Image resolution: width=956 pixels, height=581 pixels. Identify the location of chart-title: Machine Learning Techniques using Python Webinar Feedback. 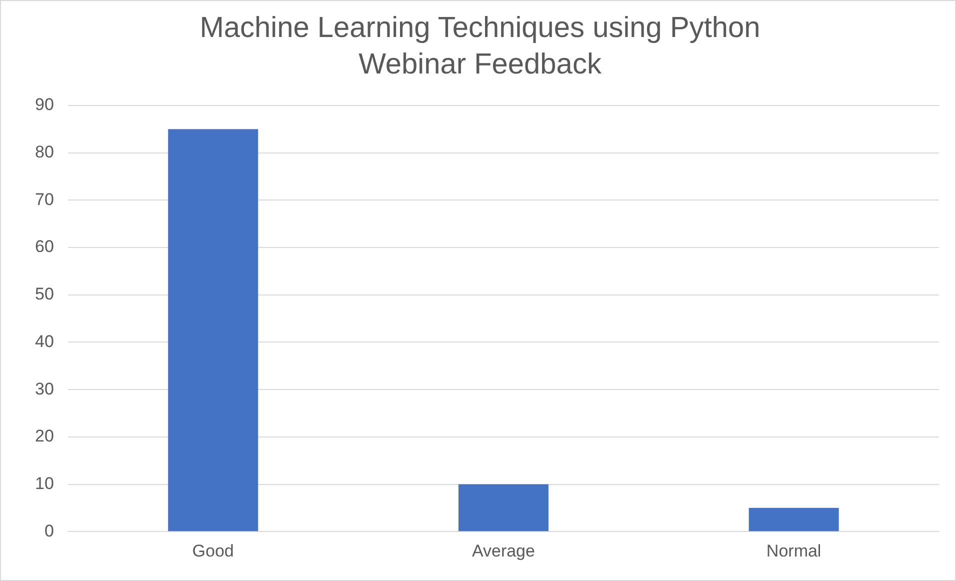
(480, 46).